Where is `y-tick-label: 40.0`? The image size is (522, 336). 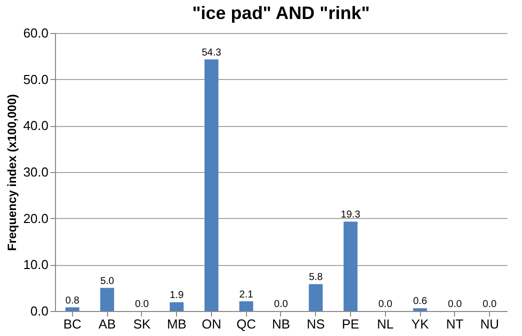
y-tick-label: 40.0 is located at coordinates (35, 126).